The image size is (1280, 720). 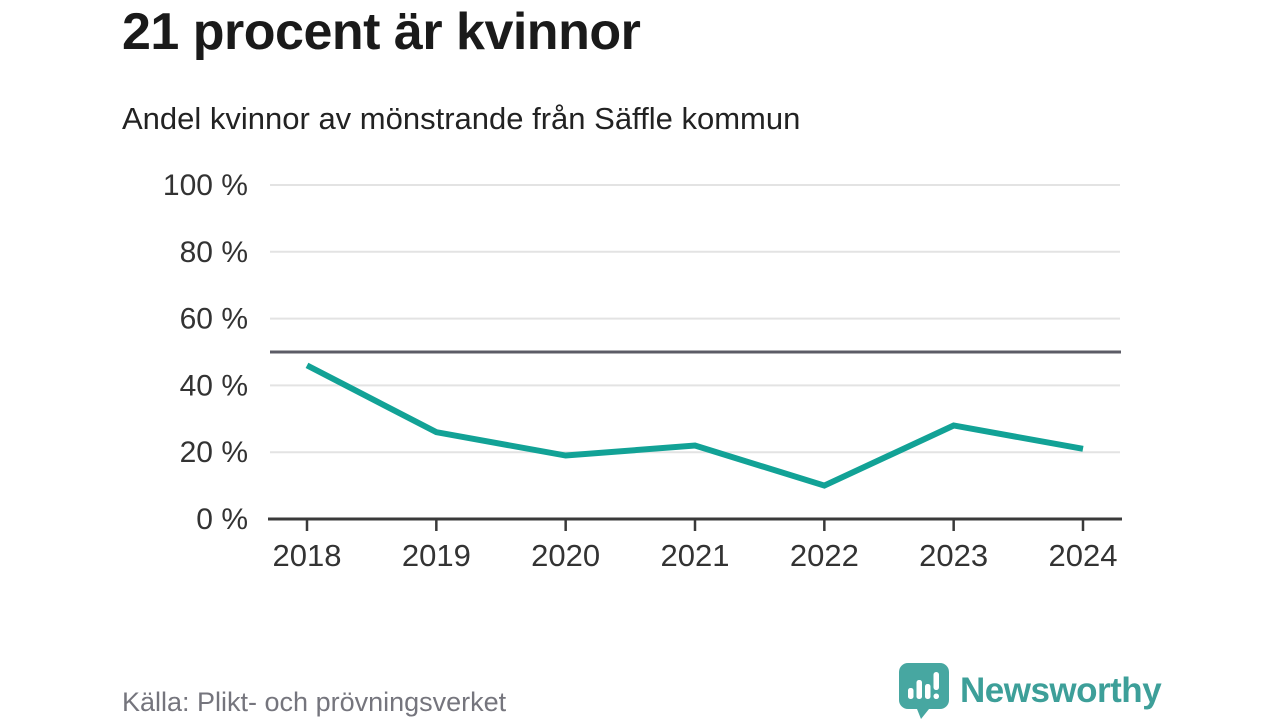 What do you see at coordinates (694, 425) in the screenshot?
I see `trend-line` at bounding box center [694, 425].